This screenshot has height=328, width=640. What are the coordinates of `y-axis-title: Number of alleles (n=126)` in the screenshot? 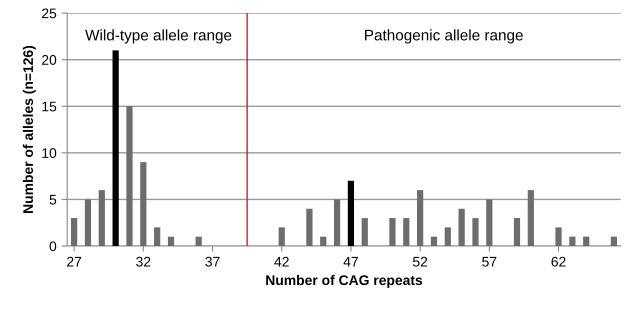 It's located at (29, 129).